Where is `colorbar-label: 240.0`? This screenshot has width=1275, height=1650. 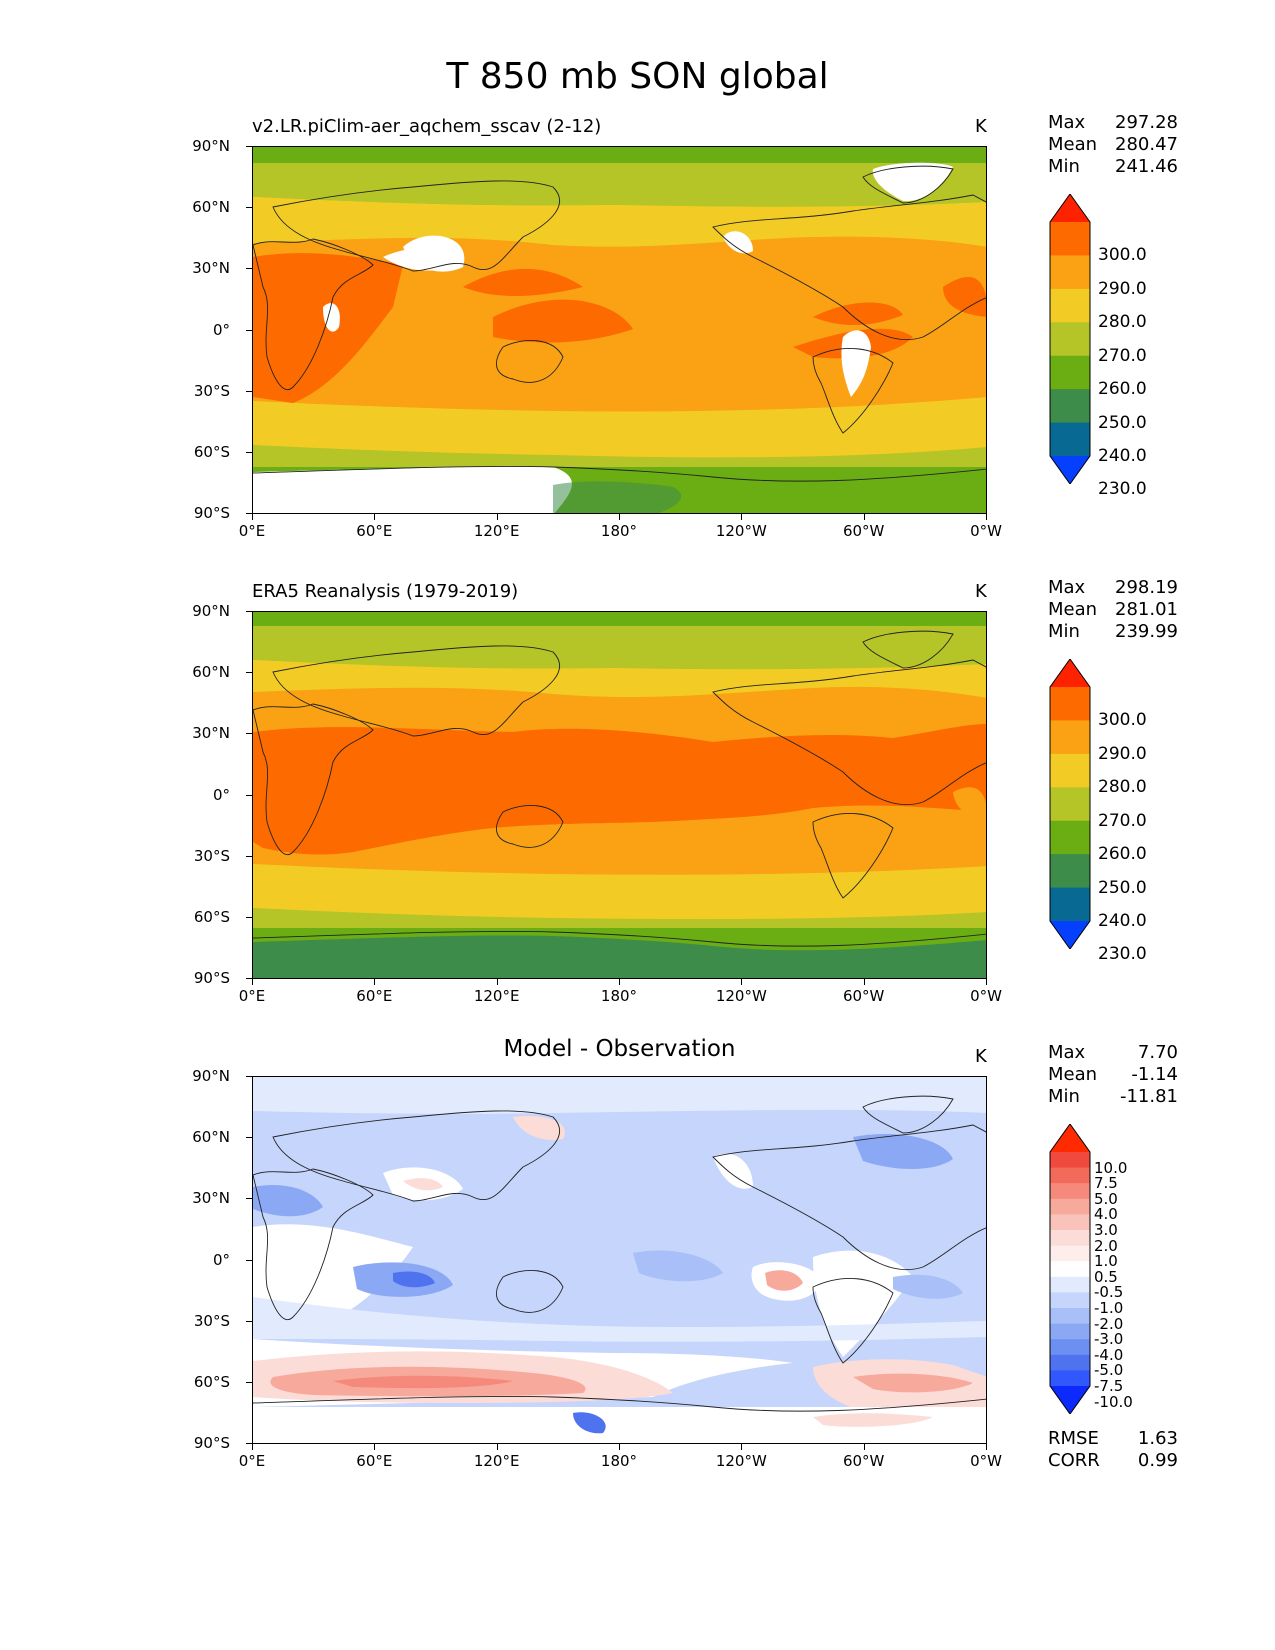 colorbar-label: 240.0 is located at coordinates (1122, 456).